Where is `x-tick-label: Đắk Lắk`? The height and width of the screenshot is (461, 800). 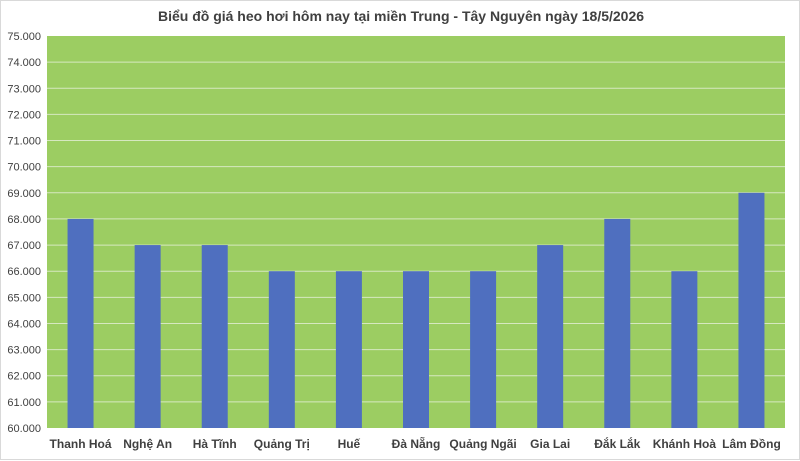 x-tick-label: Đắk Lắk is located at coordinates (617, 443).